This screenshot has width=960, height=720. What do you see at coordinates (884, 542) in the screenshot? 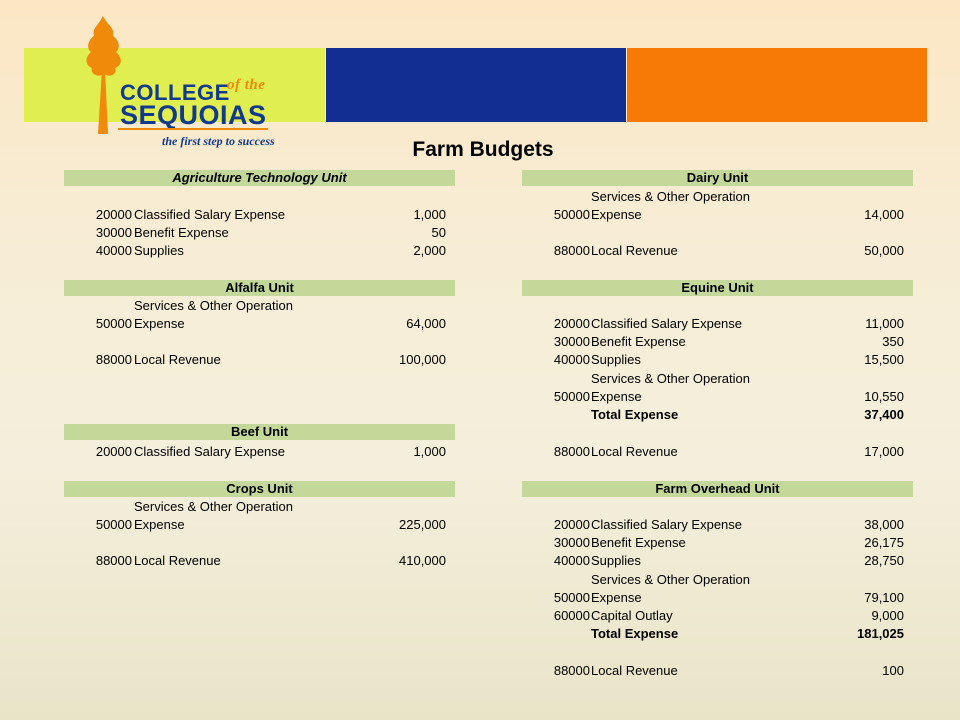
I see `amount: 26,175` at bounding box center [884, 542].